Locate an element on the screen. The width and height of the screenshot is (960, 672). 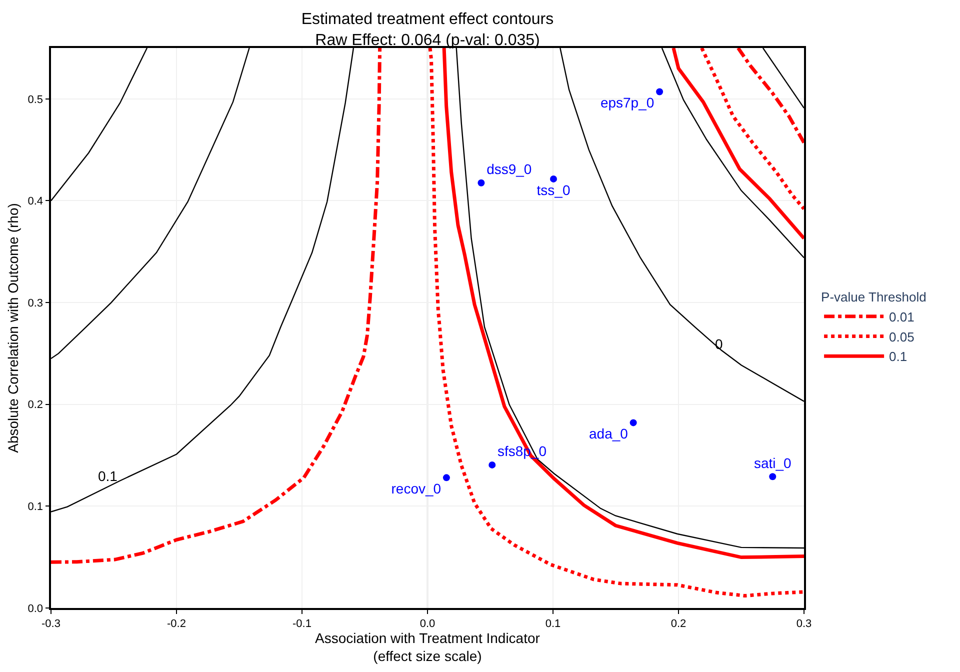
y-tick-label: 0.1 is located at coordinates (36, 507).